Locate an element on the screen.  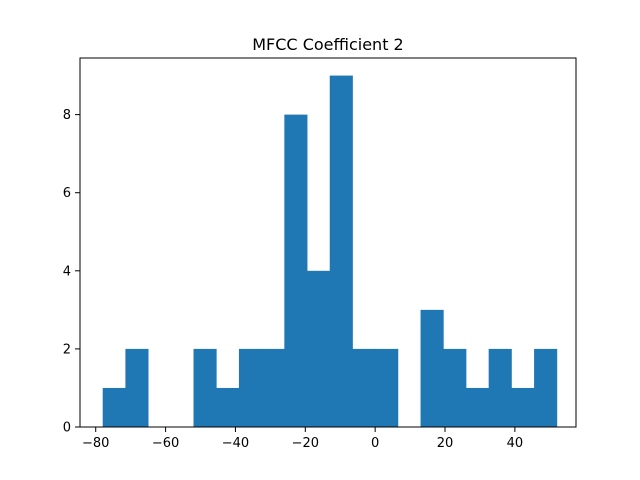
y-tick-label: 8 is located at coordinates (67, 115).